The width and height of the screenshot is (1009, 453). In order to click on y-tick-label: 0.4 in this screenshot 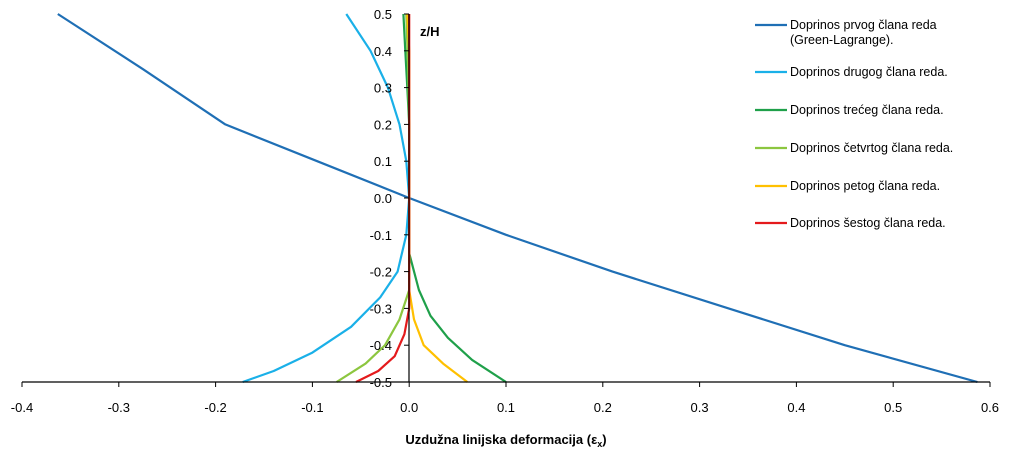, I will do `click(383, 51)`.